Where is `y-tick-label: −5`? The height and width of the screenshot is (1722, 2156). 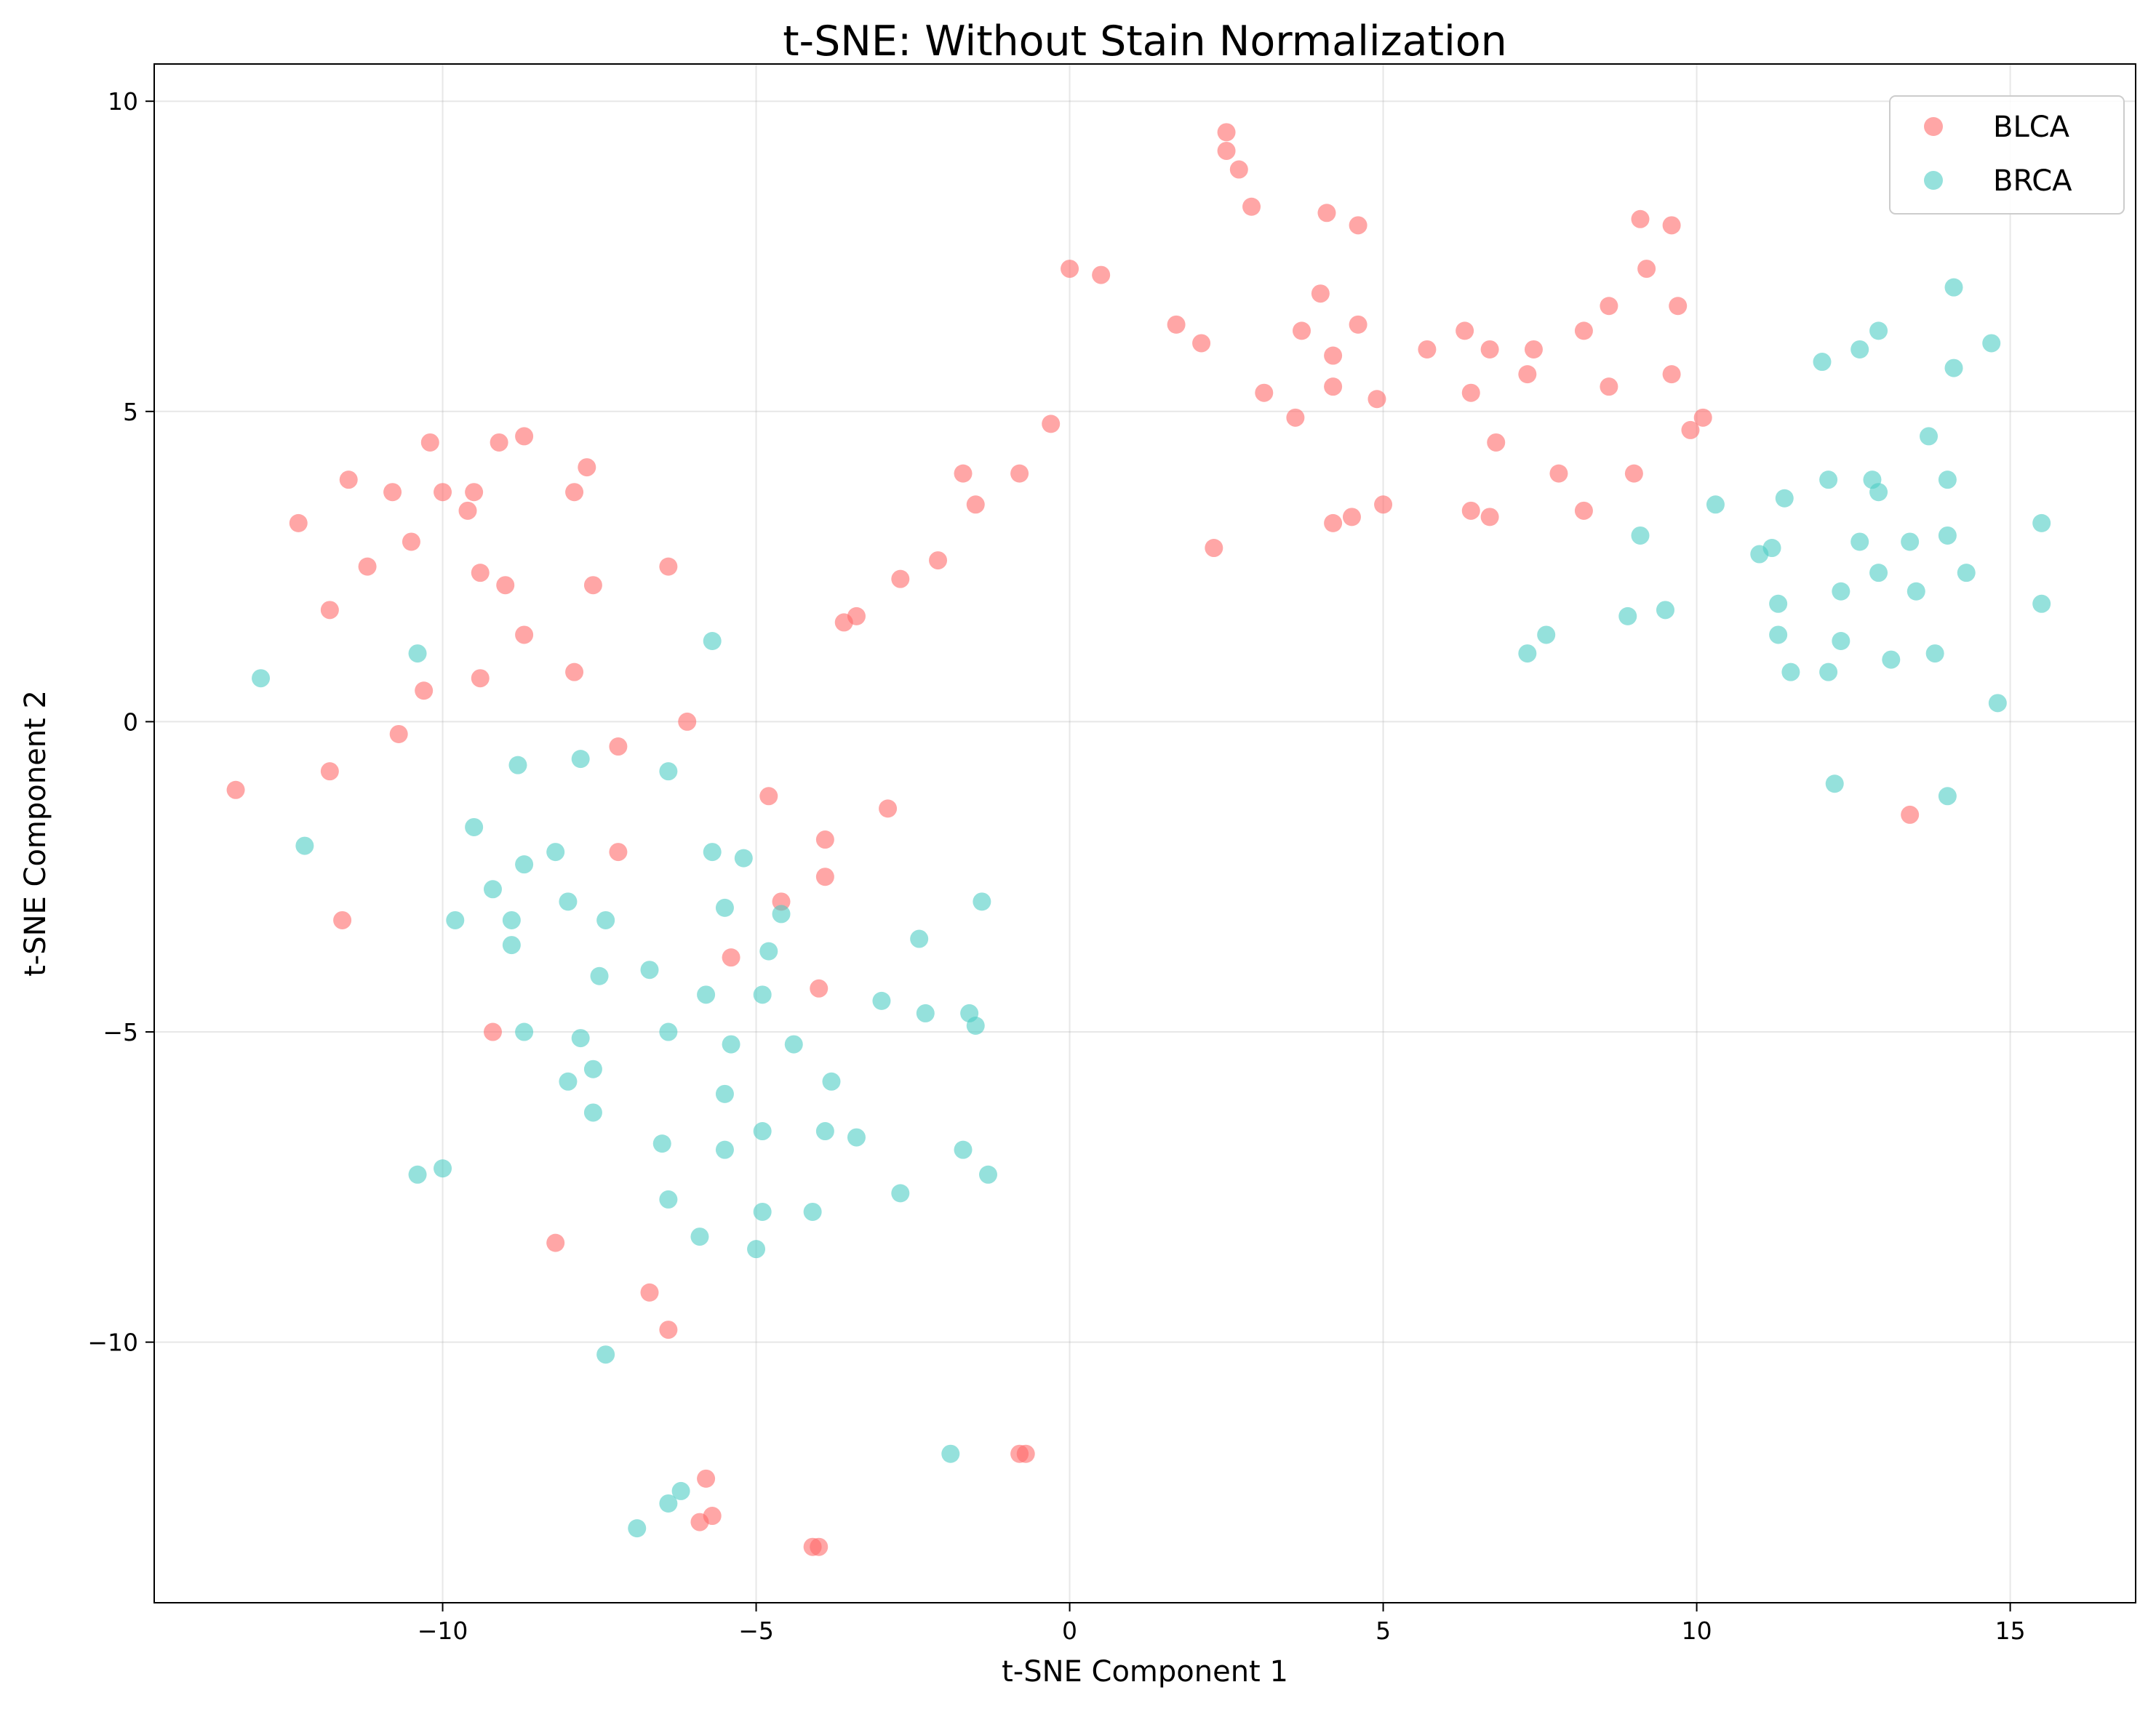
y-tick-label: −5 is located at coordinates (120, 1032).